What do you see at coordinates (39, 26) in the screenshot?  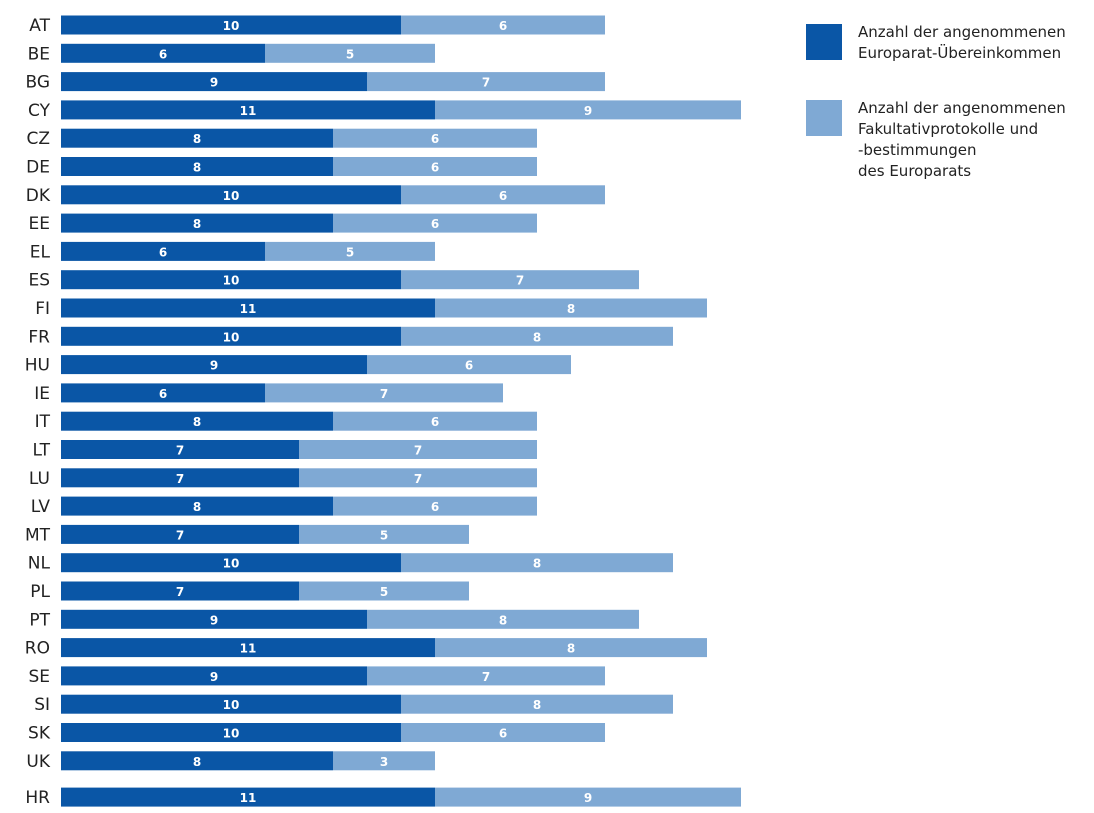 I see `category-label-at: AT` at bounding box center [39, 26].